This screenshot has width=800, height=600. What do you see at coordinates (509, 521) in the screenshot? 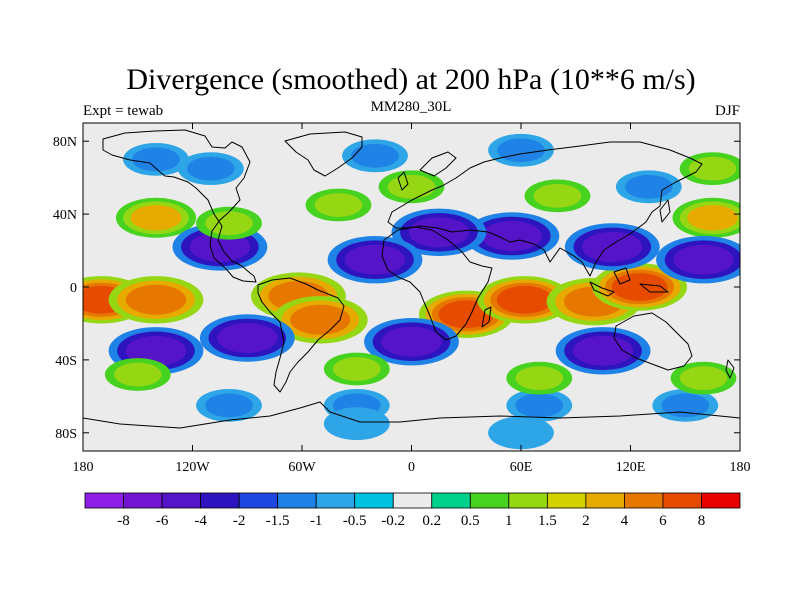
I see `colorbar-label: 1` at bounding box center [509, 521].